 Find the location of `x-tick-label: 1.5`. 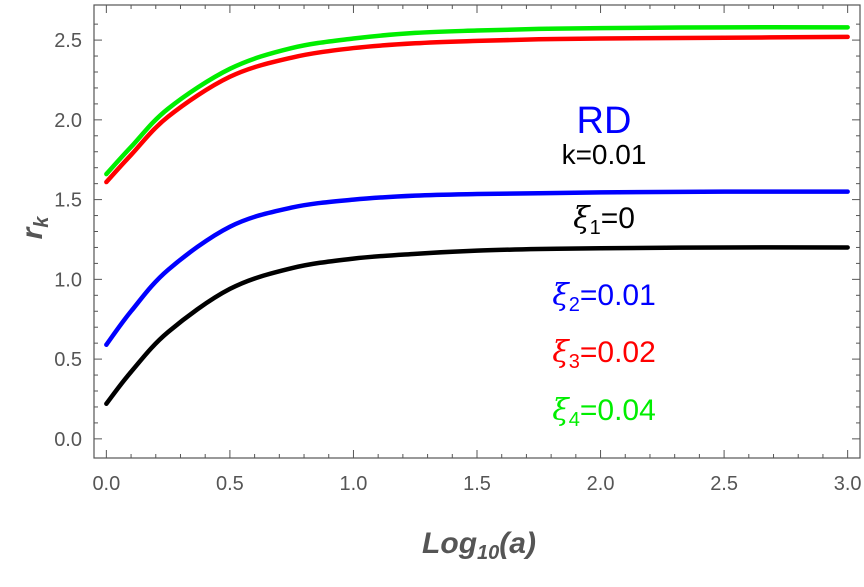

x-tick-label: 1.5 is located at coordinates (477, 484).